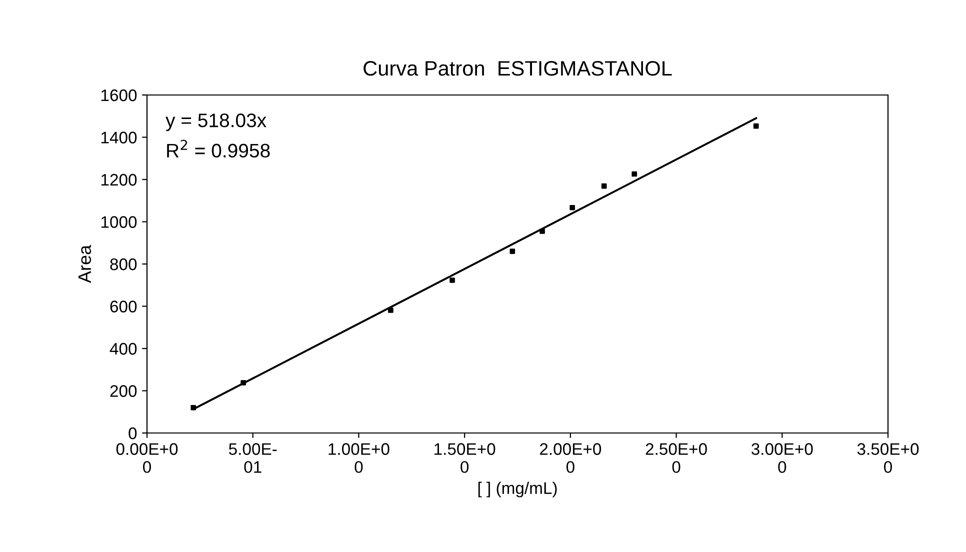  Describe the element at coordinates (676, 458) in the screenshot. I see `x-tick-label: 2.50E+00` at that location.